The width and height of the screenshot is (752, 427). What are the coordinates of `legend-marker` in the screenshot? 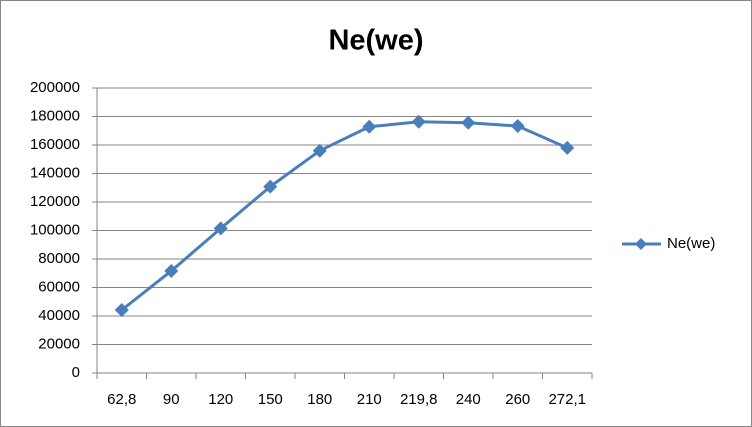 It's located at (641, 244).